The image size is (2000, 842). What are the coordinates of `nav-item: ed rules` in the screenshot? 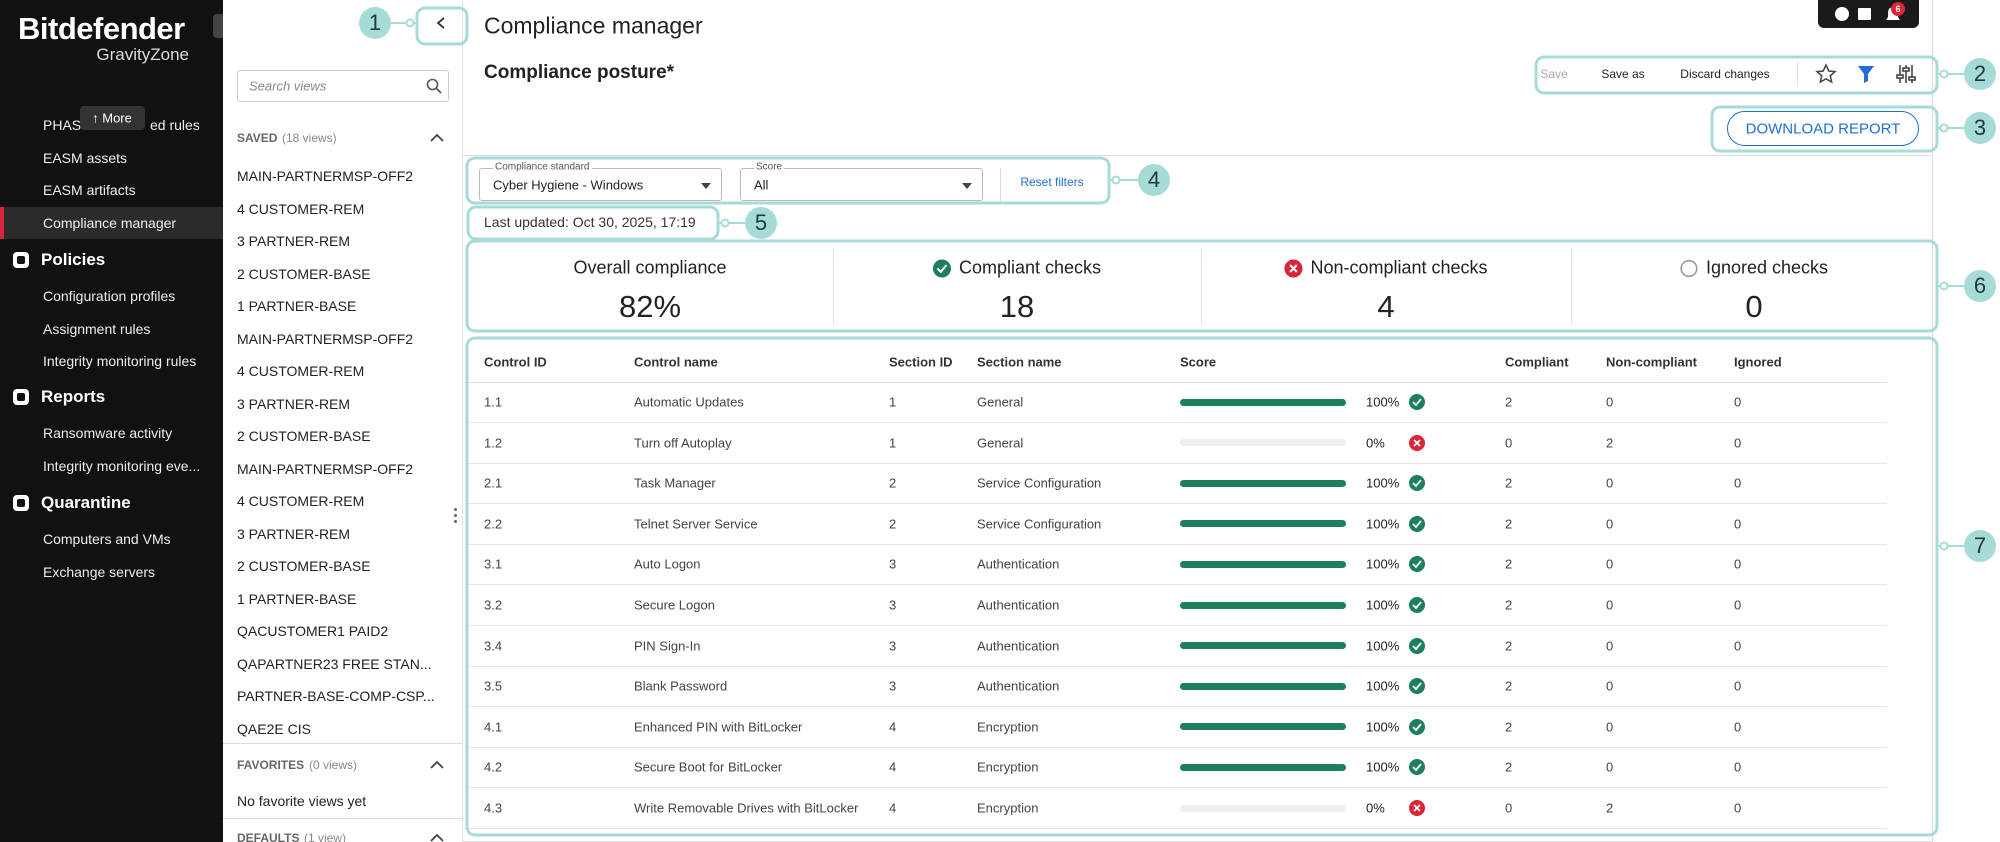 It's located at (175, 125).